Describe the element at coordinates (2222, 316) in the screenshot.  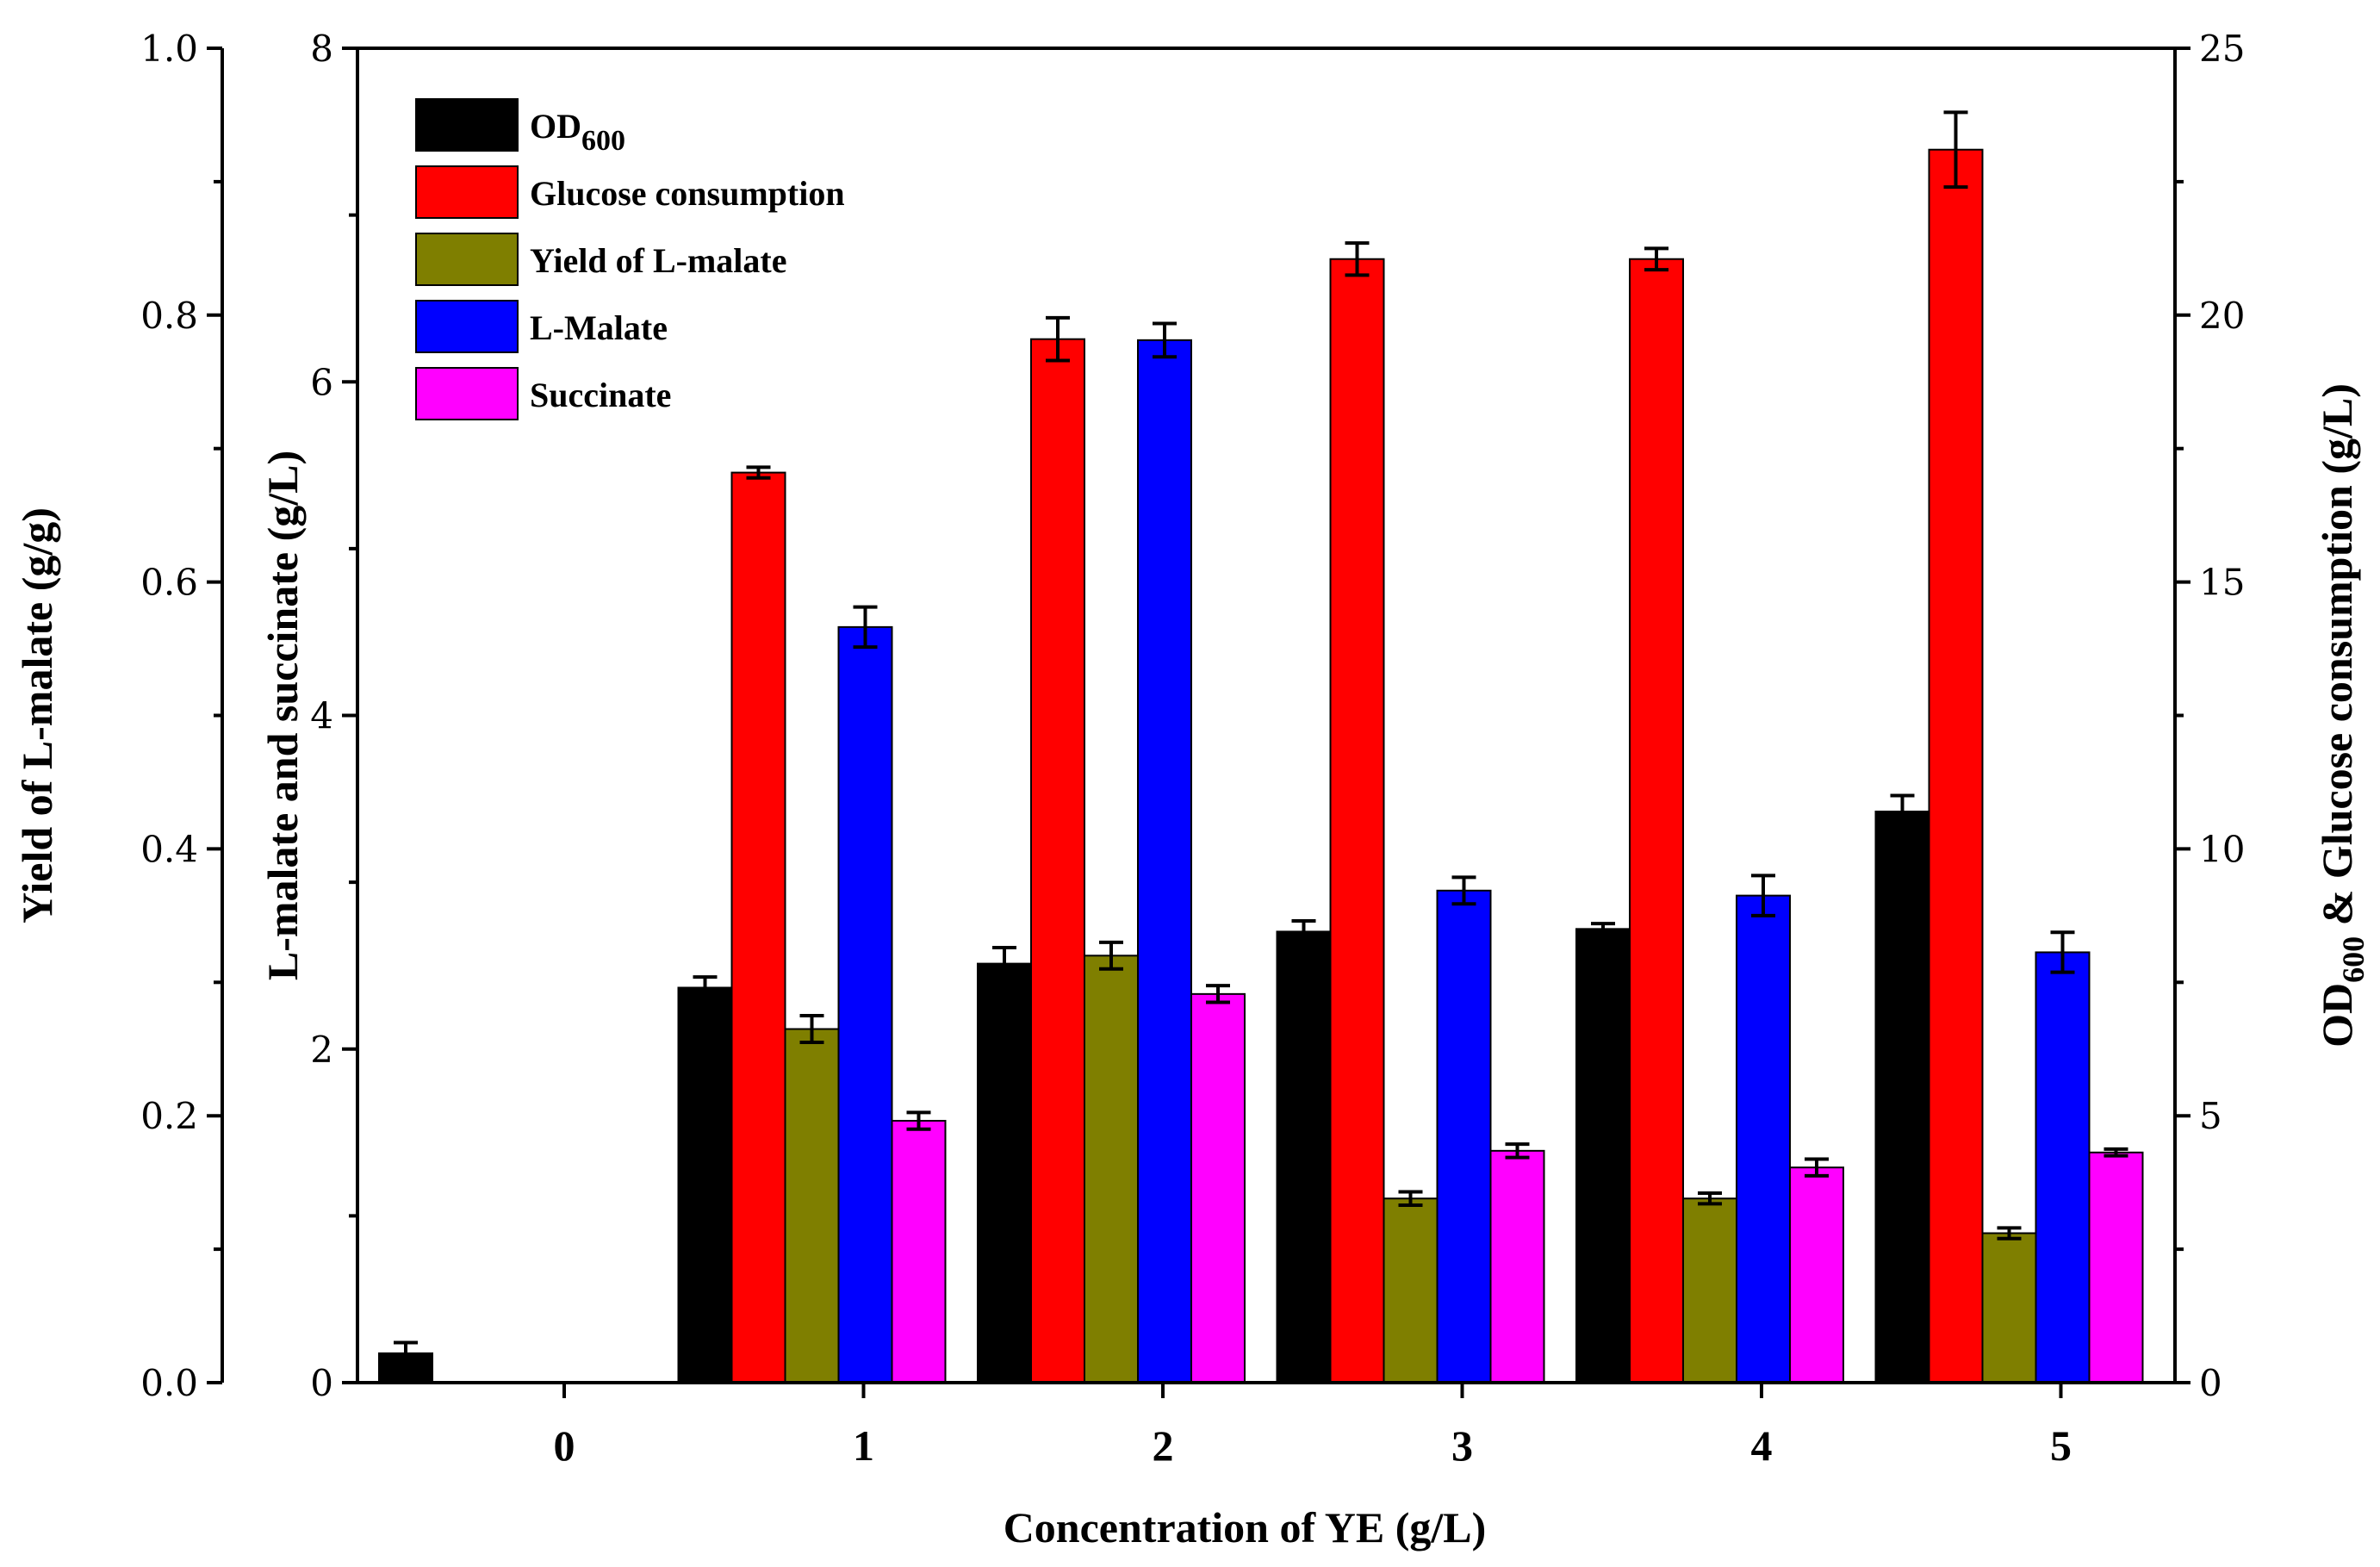
I see `od-tick-label: 20` at that location.